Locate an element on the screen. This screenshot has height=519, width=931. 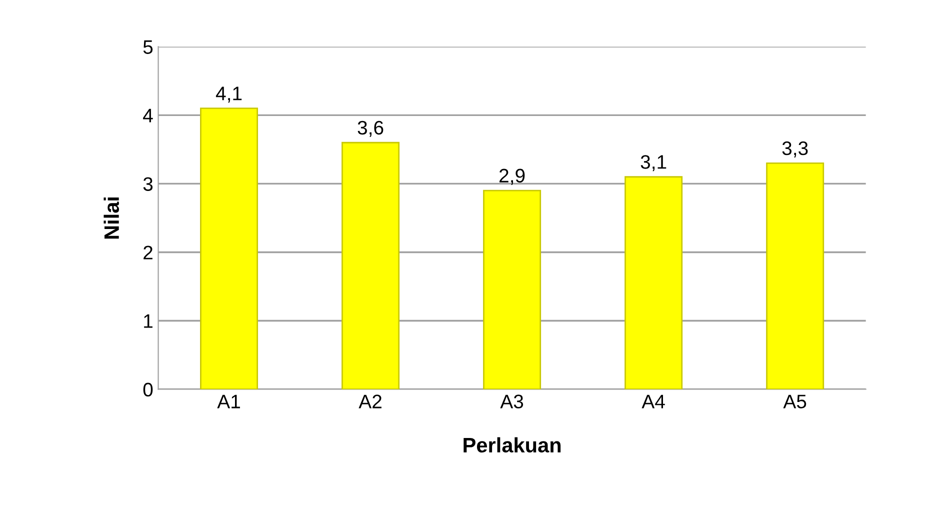
x-tick-label: A1 is located at coordinates (228, 401).